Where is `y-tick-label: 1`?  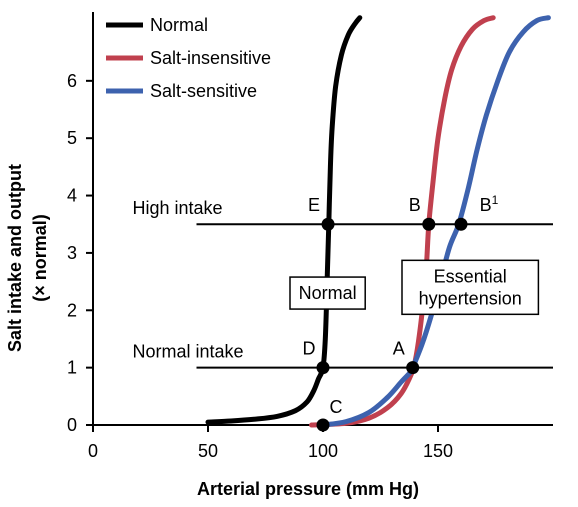
y-tick-label: 1 is located at coordinates (72, 368).